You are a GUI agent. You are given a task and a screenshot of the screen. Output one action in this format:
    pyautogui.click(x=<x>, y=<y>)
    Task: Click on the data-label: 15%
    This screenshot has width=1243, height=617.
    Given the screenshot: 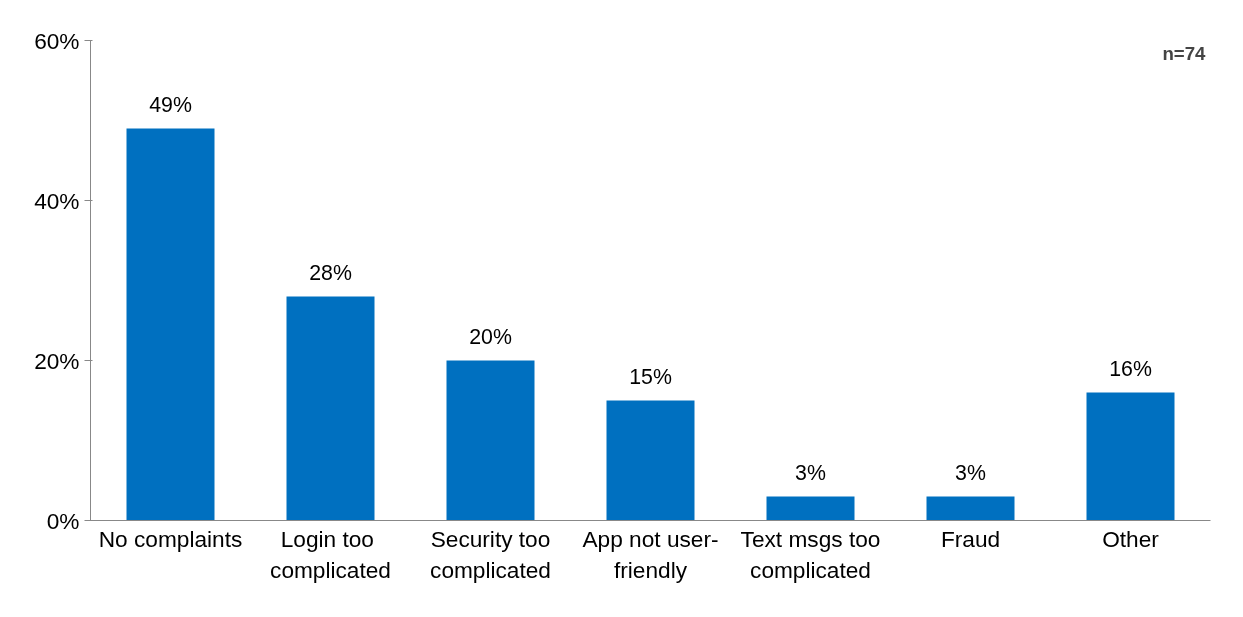 What is the action you would take?
    pyautogui.click(x=650, y=376)
    